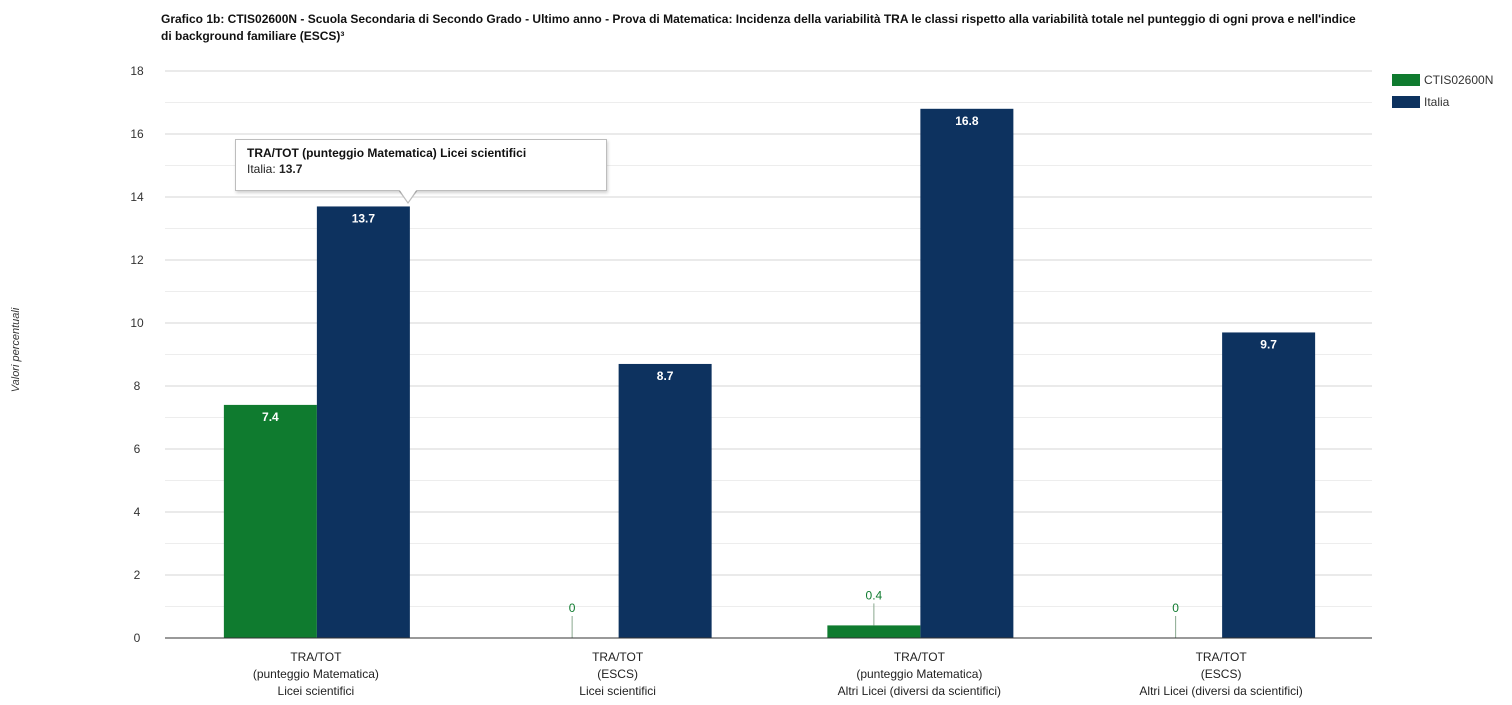 The width and height of the screenshot is (1512, 705). What do you see at coordinates (364, 218) in the screenshot?
I see `data-label: 13.7` at bounding box center [364, 218].